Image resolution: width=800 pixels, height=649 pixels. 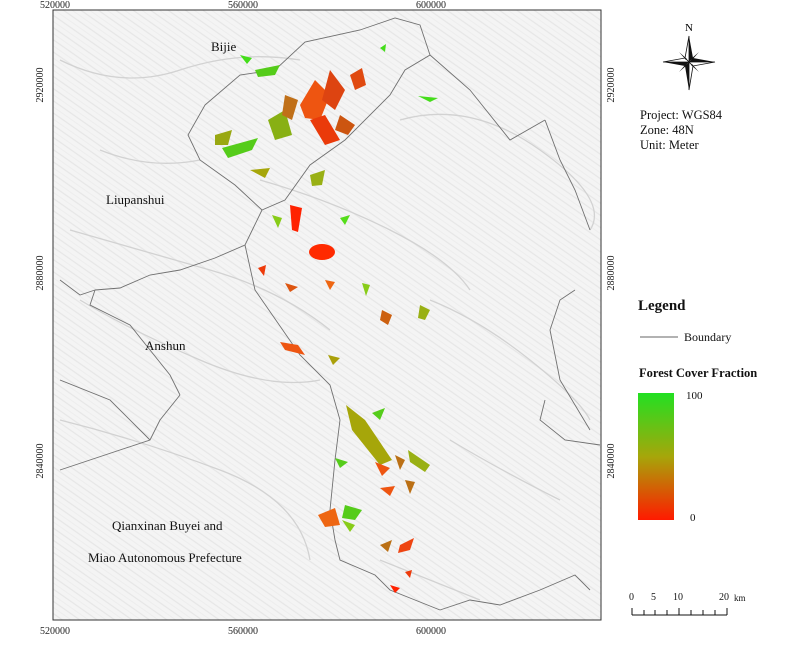 What do you see at coordinates (431, 631) in the screenshot?
I see `x-tick-bottom-3: 600000` at bounding box center [431, 631].